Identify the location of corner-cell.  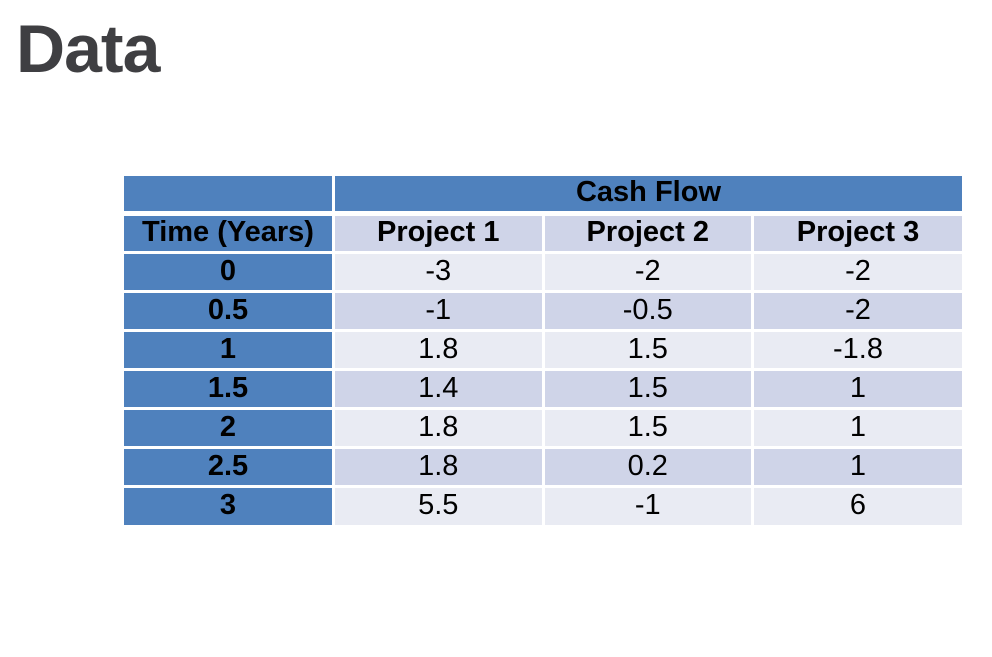
(229, 196).